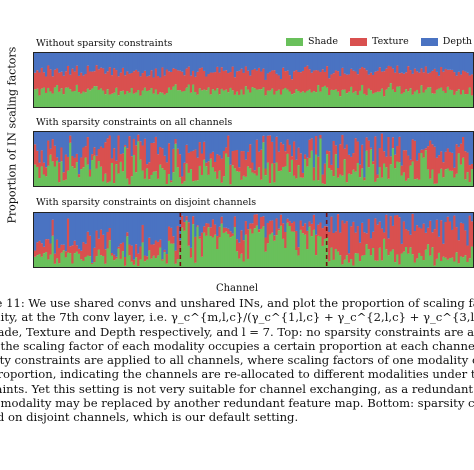  I want to click on legend-item-depth: Depth, so click(446, 41).